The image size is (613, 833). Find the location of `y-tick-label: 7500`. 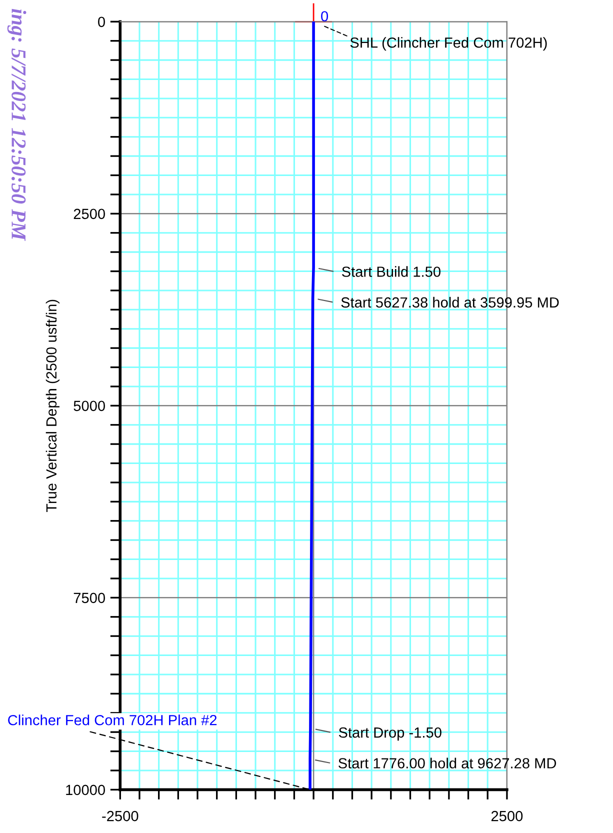

y-tick-label: 7500 is located at coordinates (89, 598).